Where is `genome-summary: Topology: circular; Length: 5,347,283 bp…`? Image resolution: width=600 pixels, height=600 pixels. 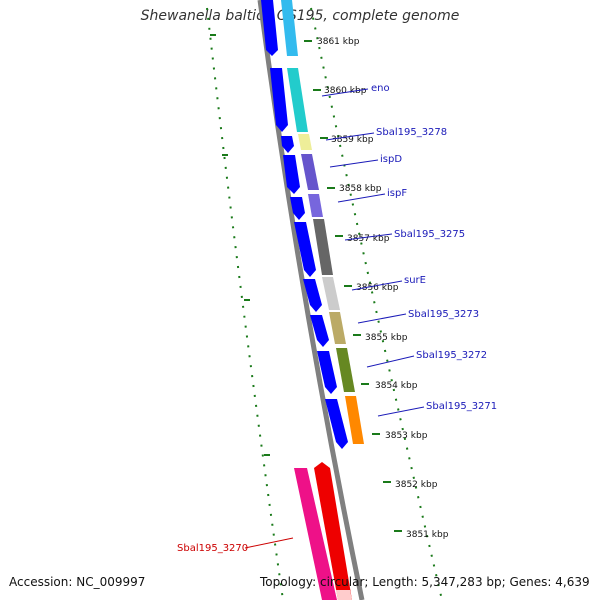
genome-summary: Topology: circular; Length: 5,347,283 bp… is located at coordinates (425, 582).